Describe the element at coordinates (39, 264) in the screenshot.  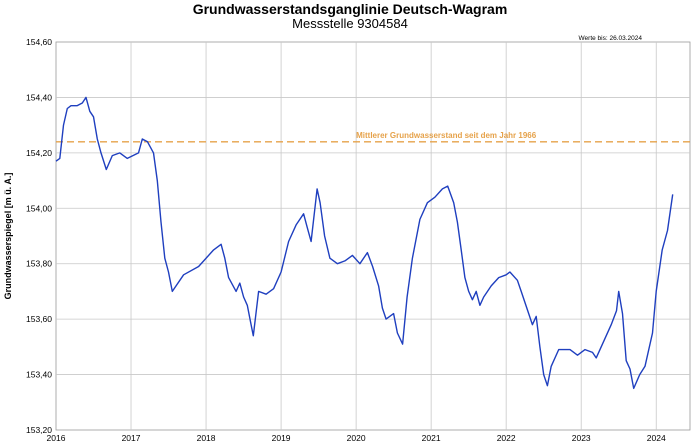
I see `y-tick-label: 153,80` at that location.